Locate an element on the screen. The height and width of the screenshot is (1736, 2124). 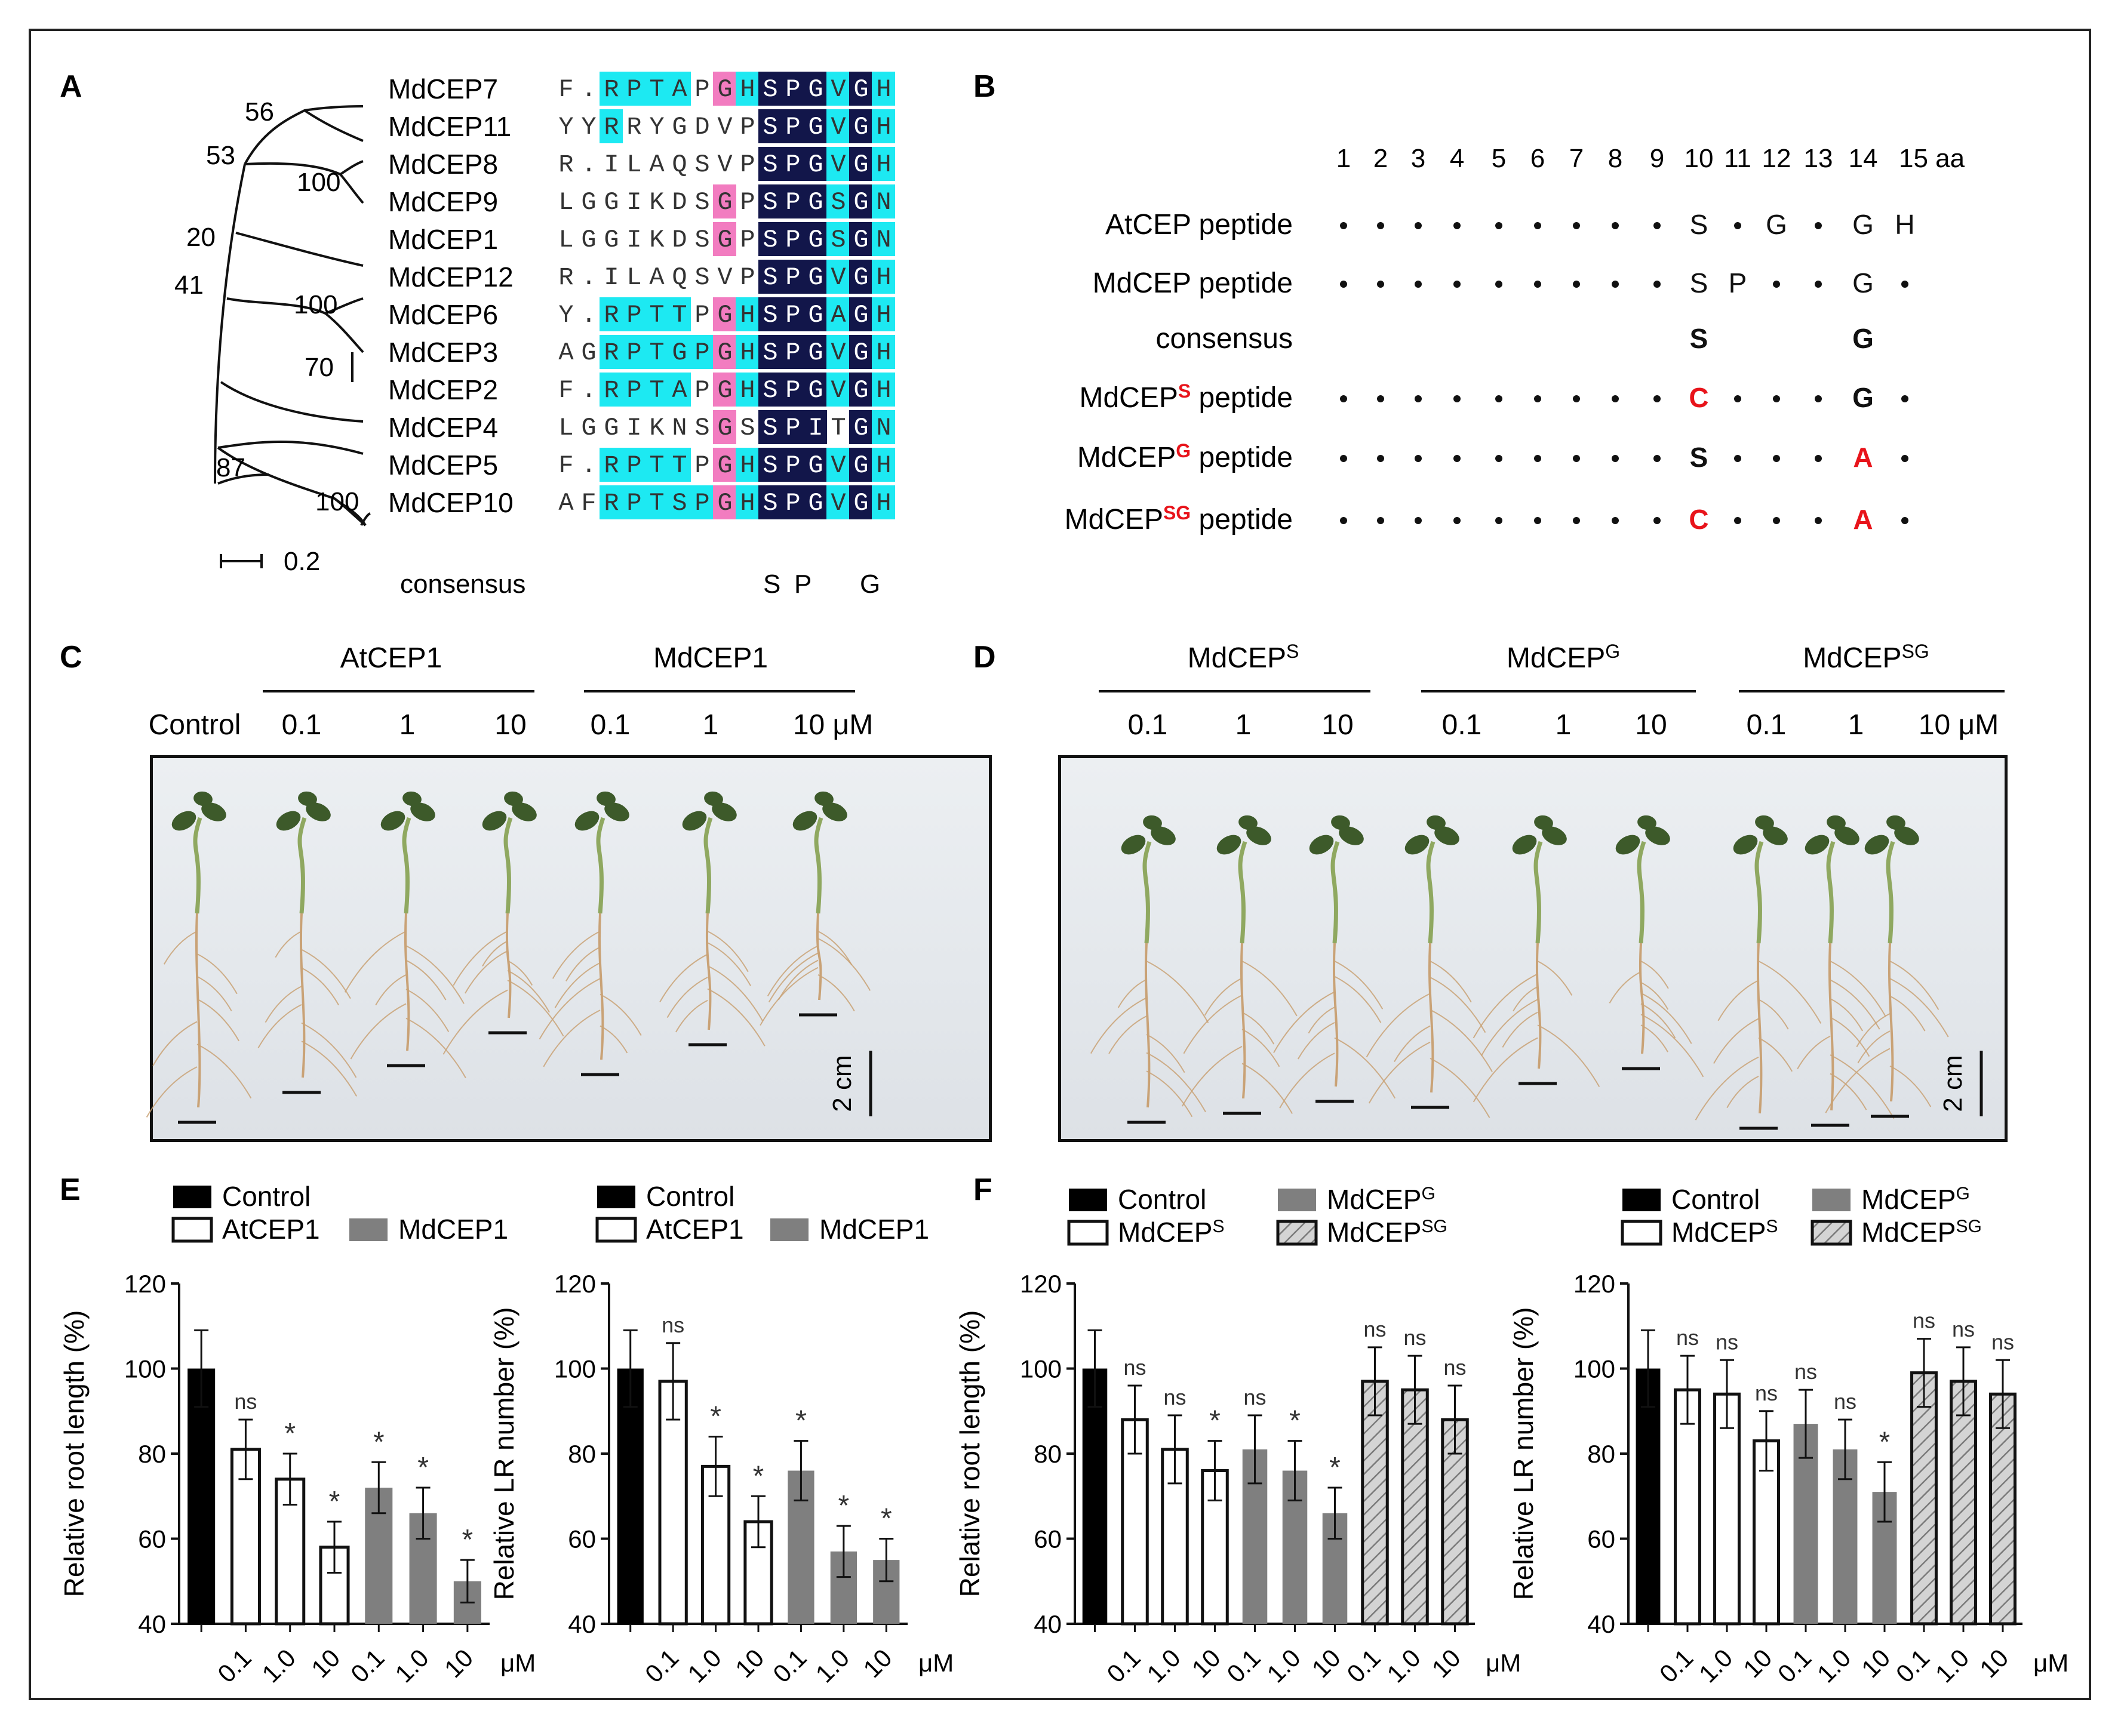
residue: L is located at coordinates (565, 240).